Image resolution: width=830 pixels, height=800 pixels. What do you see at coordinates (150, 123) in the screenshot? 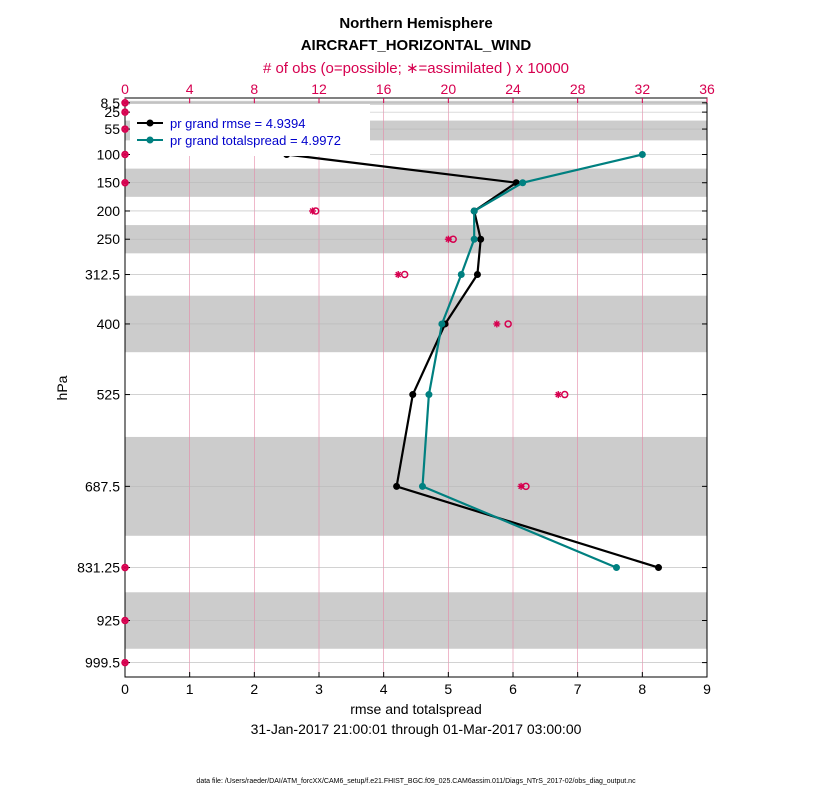
I see `legend-marker-rmse` at bounding box center [150, 123].